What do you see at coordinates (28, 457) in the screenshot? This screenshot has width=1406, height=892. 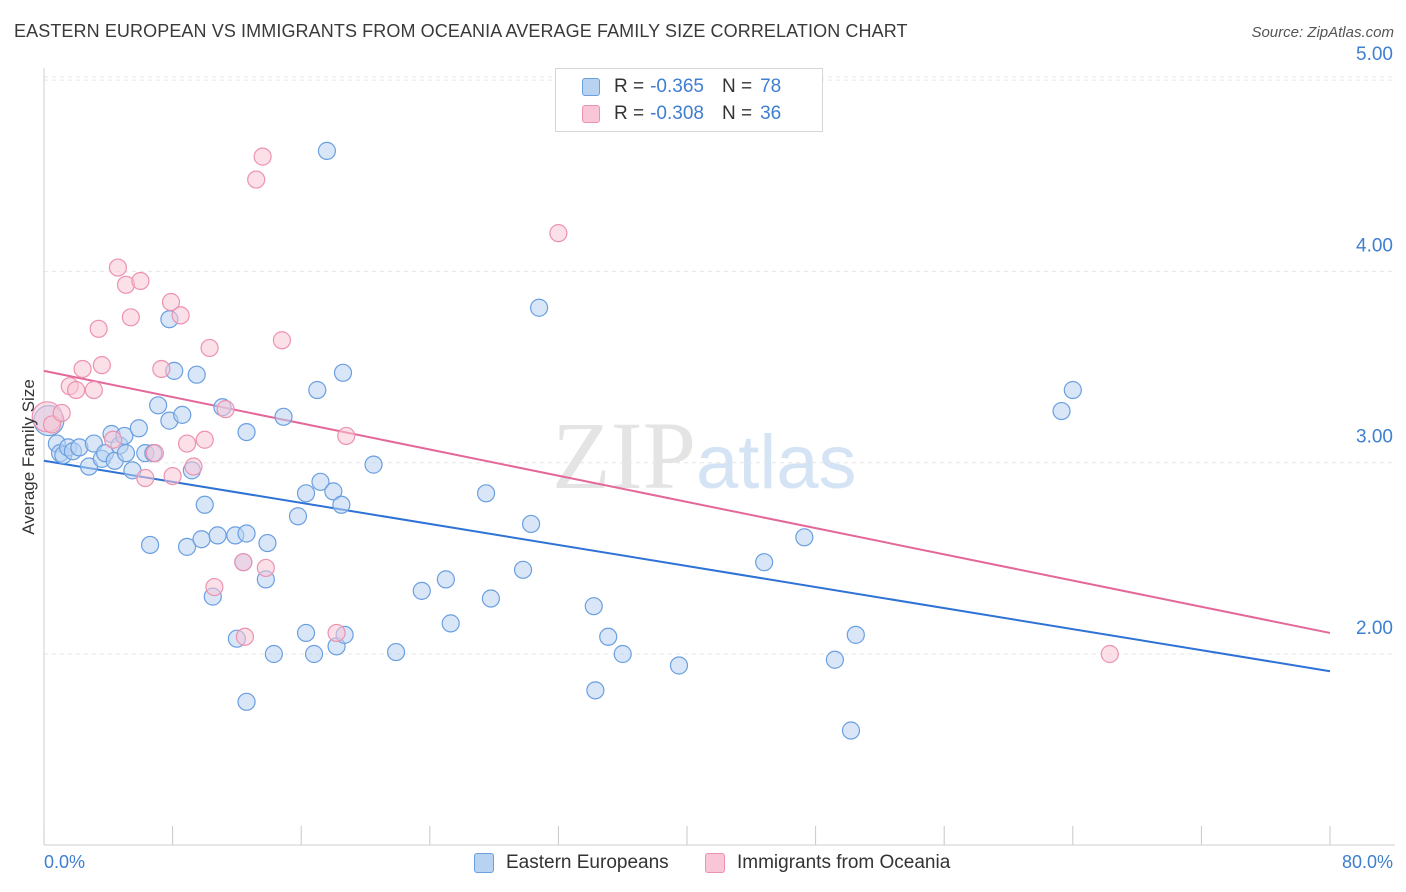 I see `y-axis-label: Average Family Size` at bounding box center [28, 457].